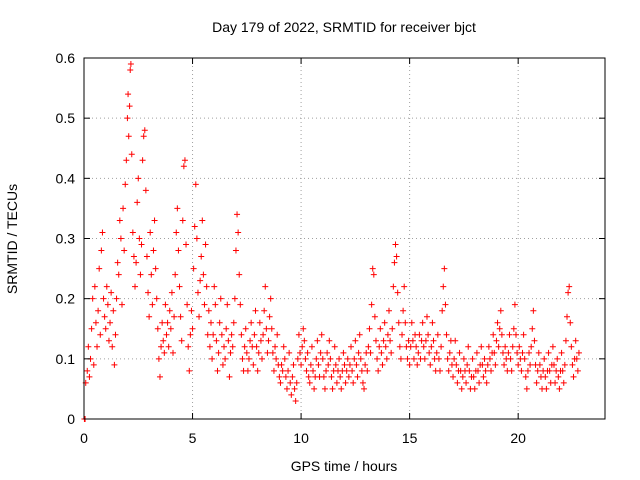 This screenshot has width=640, height=480. I want to click on x-tick-label: 5, so click(193, 438).